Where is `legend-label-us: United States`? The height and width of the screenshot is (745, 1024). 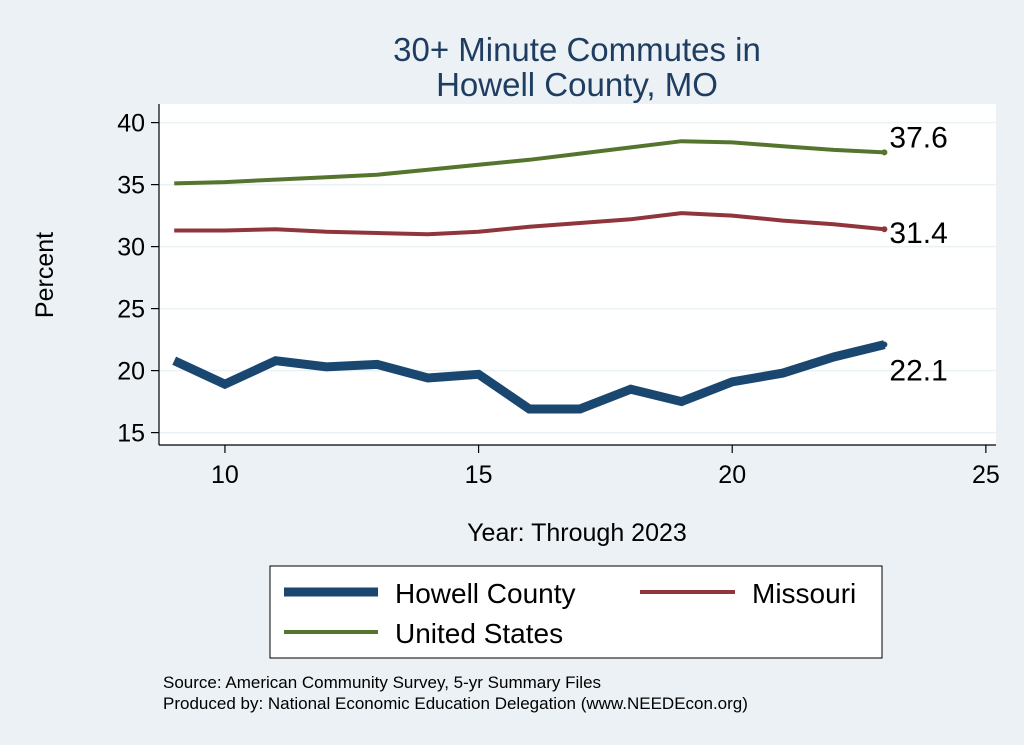 legend-label-us: United States is located at coordinates (479, 633).